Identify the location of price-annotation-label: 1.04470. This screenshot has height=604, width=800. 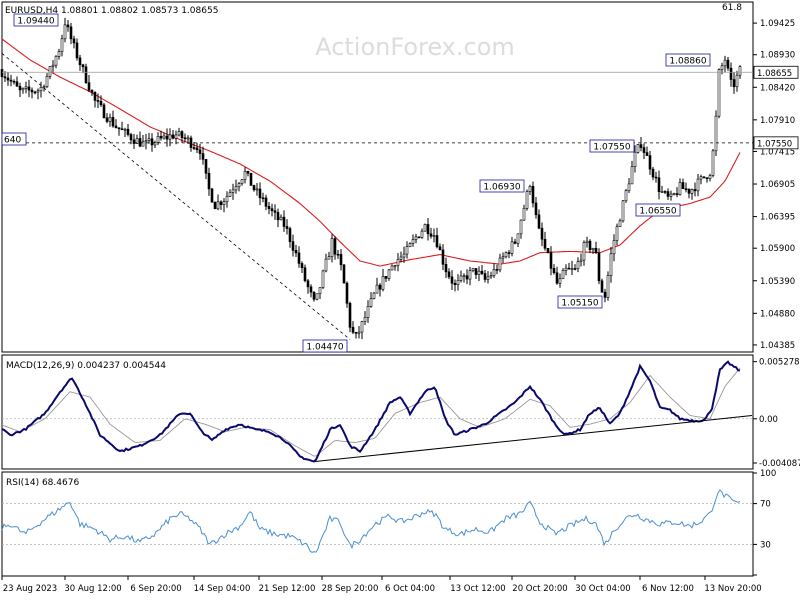
(324, 348).